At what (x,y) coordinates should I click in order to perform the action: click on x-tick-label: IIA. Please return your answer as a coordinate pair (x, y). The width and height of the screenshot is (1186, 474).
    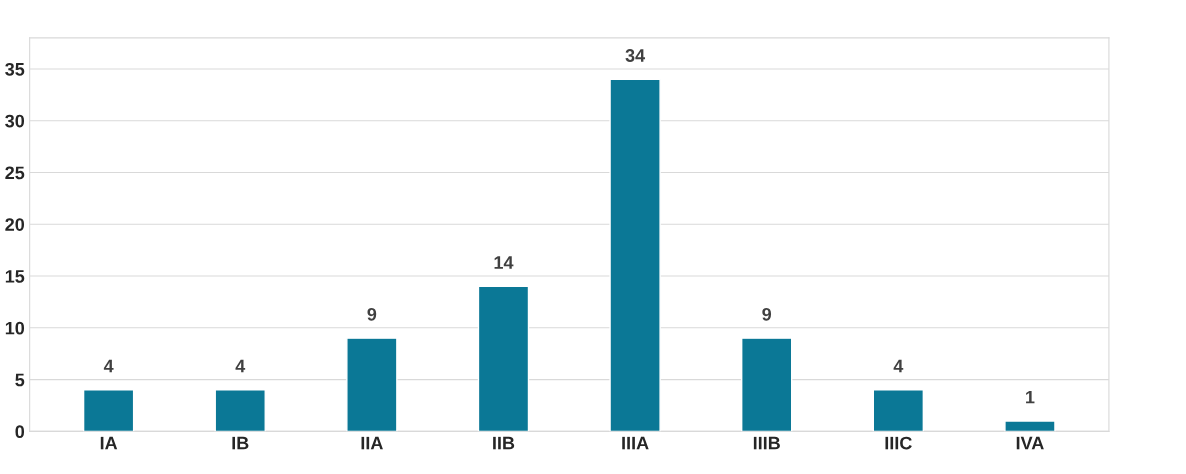
    Looking at the image, I should click on (372, 443).